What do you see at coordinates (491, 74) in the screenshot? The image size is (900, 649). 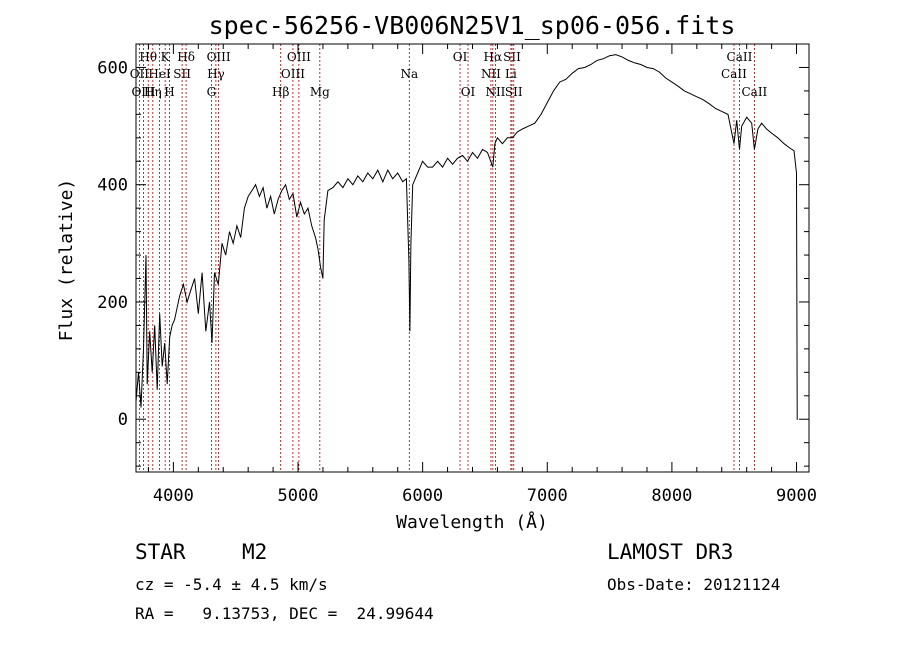 I see `line-label-20: NII` at bounding box center [491, 74].